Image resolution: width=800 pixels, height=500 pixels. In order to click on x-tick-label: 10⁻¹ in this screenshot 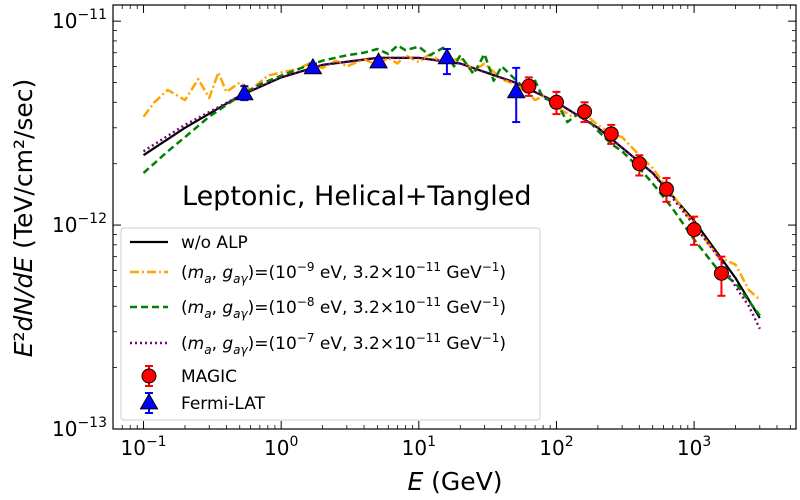, I will do `click(143, 447)`.